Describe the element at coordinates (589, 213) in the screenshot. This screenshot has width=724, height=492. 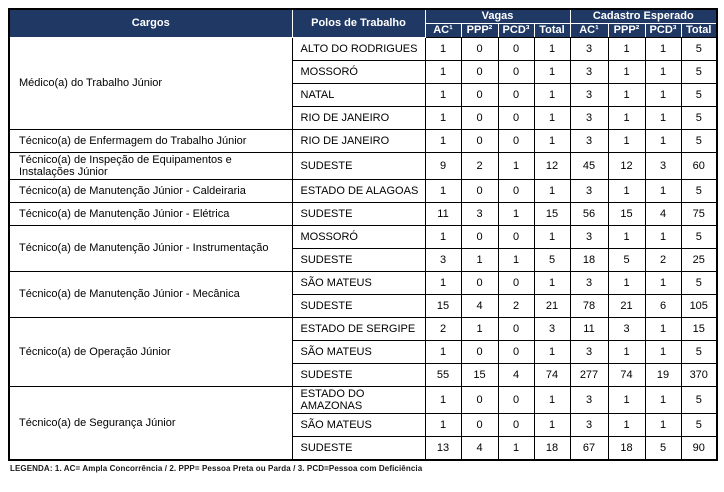
I see `cadastro-value-cell: 56` at that location.